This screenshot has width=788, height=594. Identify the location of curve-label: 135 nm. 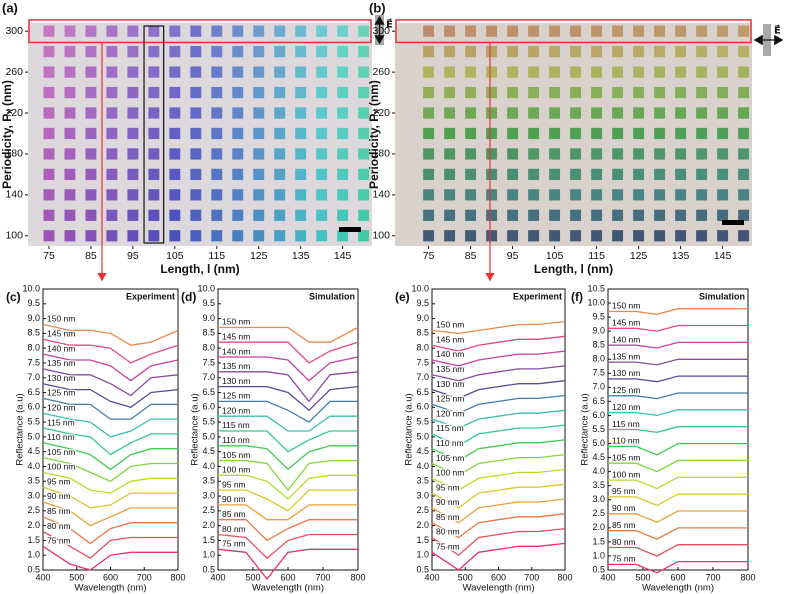
(236, 366).